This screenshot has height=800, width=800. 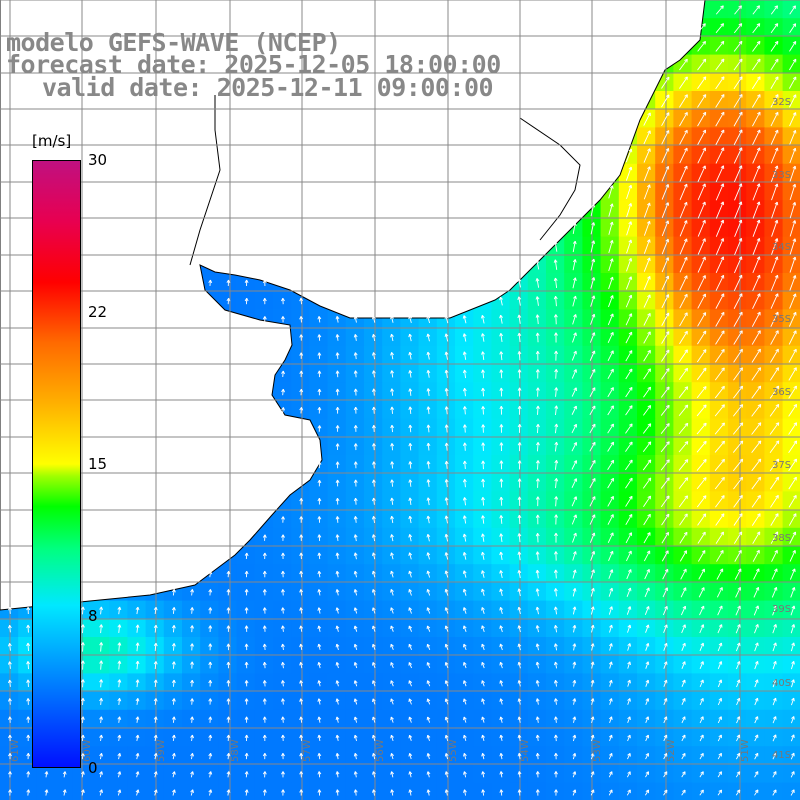 I want to click on lat-label: 41S, so click(x=781, y=755).